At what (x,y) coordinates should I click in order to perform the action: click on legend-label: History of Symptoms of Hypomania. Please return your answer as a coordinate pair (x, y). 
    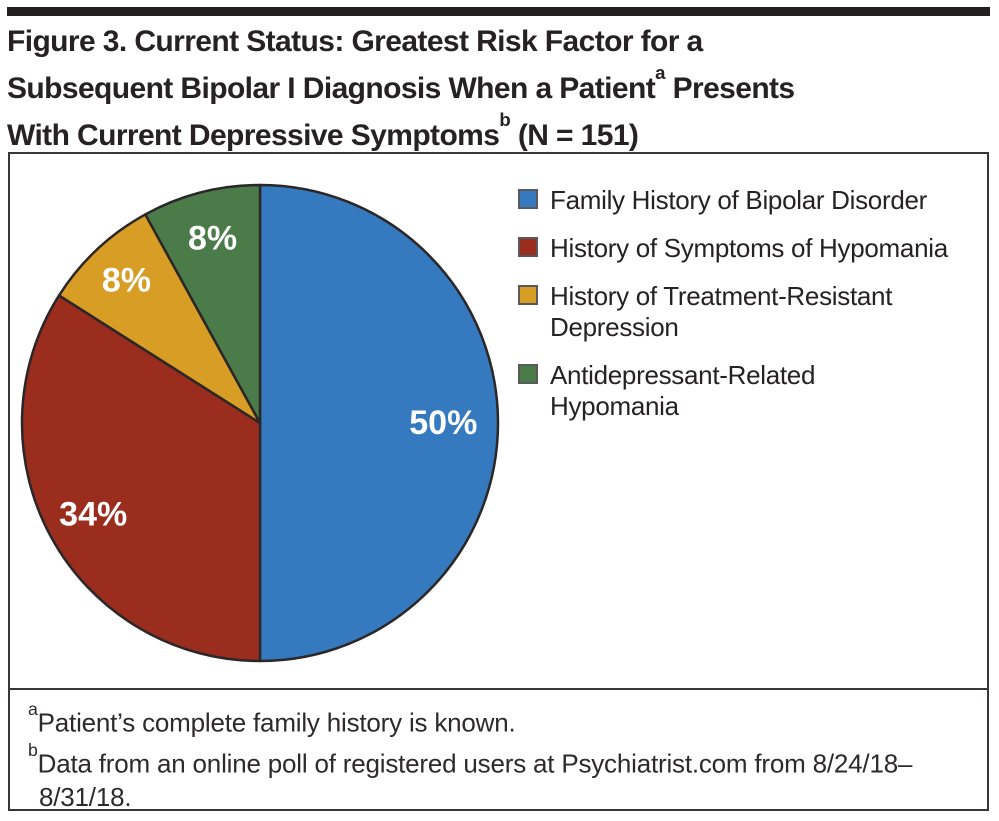
    Looking at the image, I should click on (749, 248).